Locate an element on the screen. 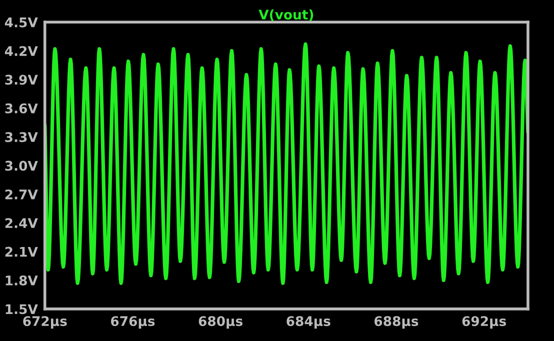  y-tick-label: 3.3V is located at coordinates (21, 137).